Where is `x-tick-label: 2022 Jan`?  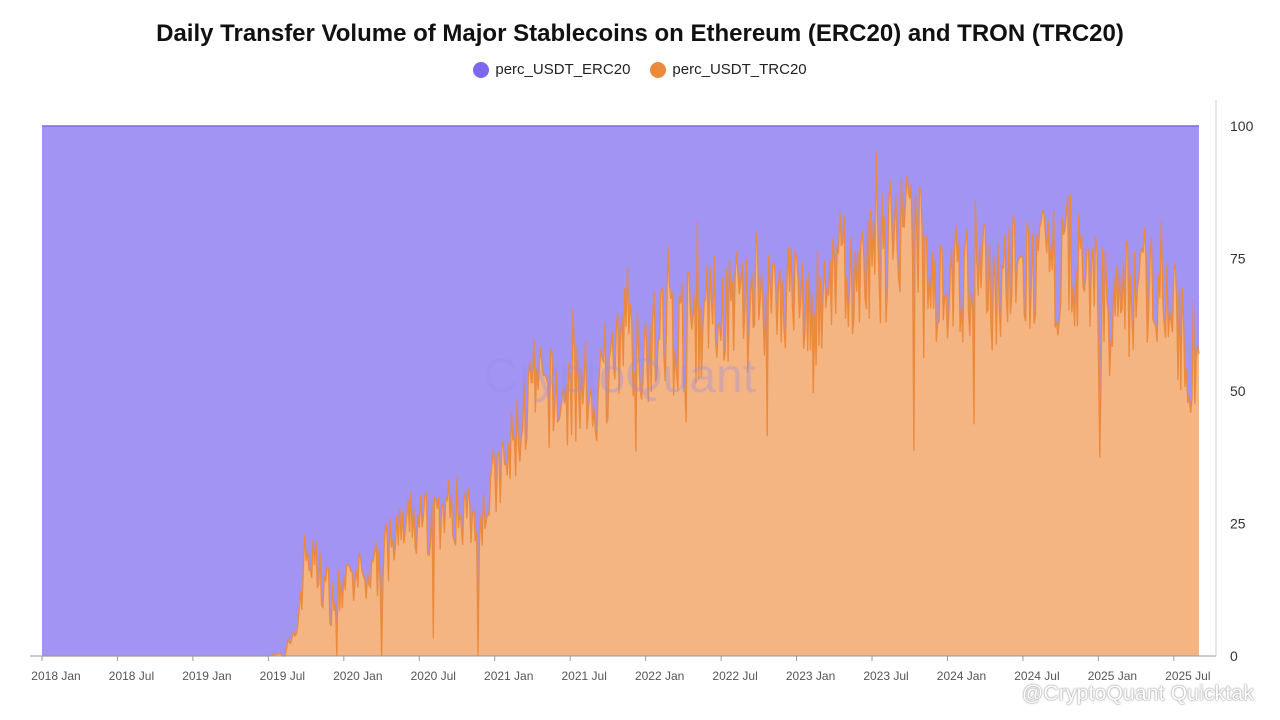 x-tick-label: 2022 Jan is located at coordinates (659, 676).